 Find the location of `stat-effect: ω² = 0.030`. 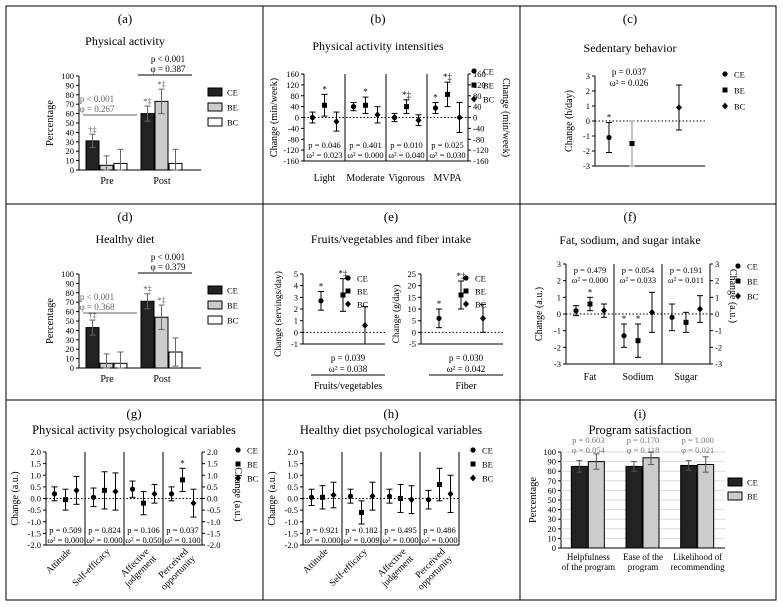

stat-effect: ω² = 0.030 is located at coordinates (447, 155).